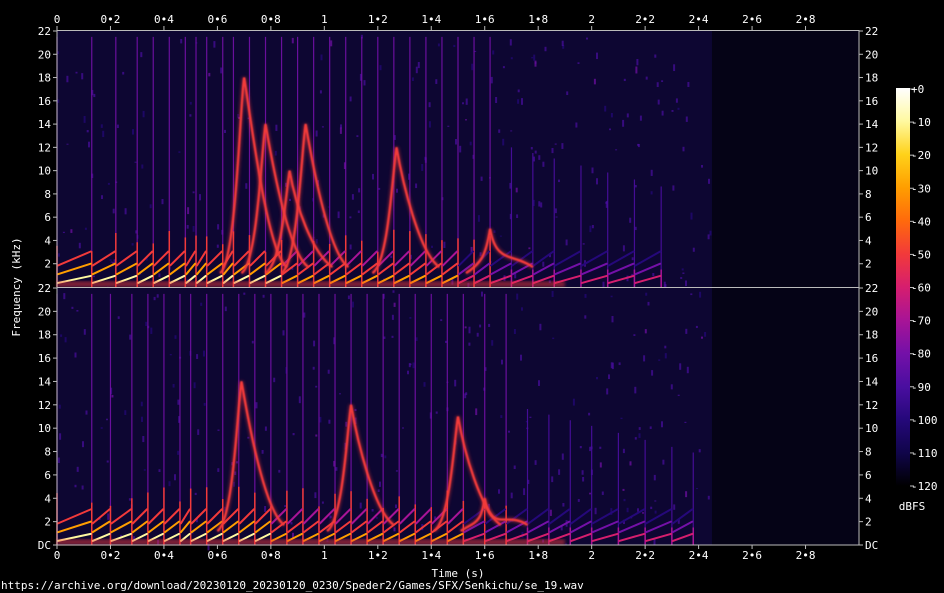 The image size is (944, 593). I want to click on y-tick-label-right: 16, so click(871, 101).